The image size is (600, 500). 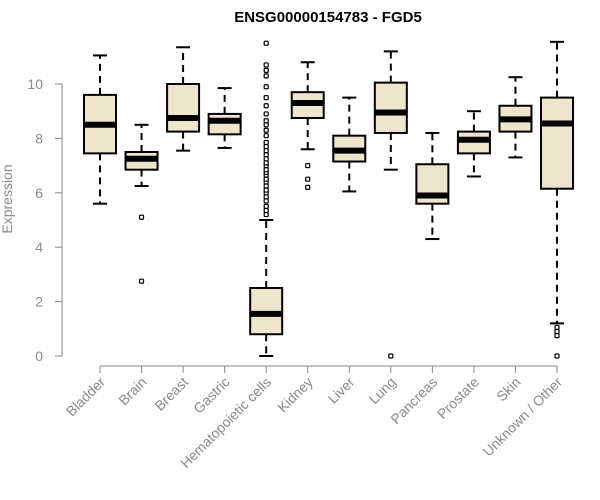 What do you see at coordinates (45, 220) in the screenshot?
I see `y-axis: 0 2 4 6 8 10` at bounding box center [45, 220].